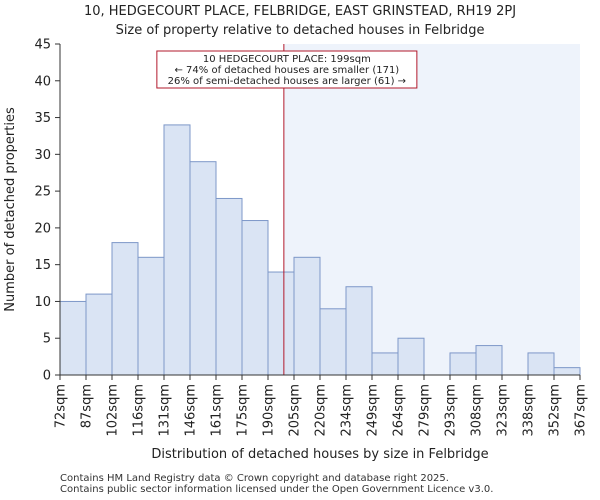  I want to click on x-tick-label: 293sqm, so click(451, 410).